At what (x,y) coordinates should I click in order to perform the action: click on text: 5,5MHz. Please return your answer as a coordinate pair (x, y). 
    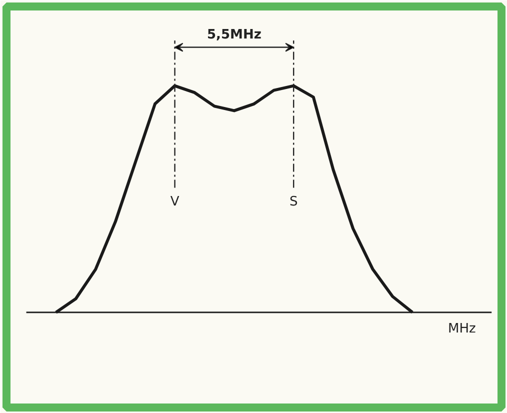
    Looking at the image, I should click on (234, 35).